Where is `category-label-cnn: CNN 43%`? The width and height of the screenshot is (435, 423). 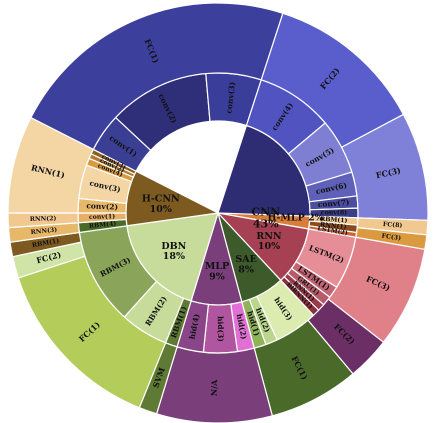 category-label-cnn: CNN 43% is located at coordinates (265, 217).